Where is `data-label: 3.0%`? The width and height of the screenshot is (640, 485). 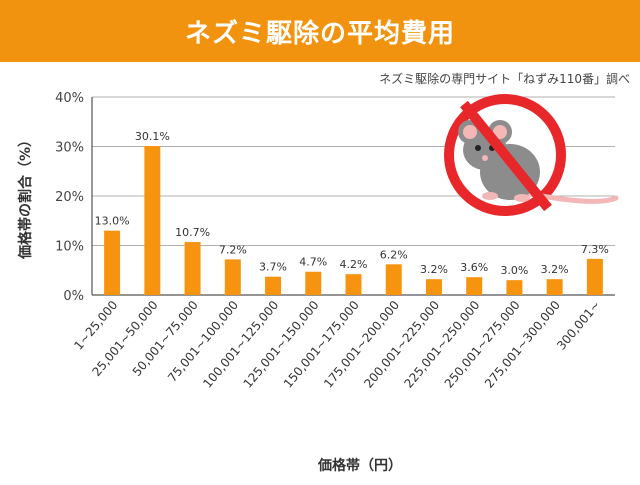 data-label: 3.0% is located at coordinates (514, 270).